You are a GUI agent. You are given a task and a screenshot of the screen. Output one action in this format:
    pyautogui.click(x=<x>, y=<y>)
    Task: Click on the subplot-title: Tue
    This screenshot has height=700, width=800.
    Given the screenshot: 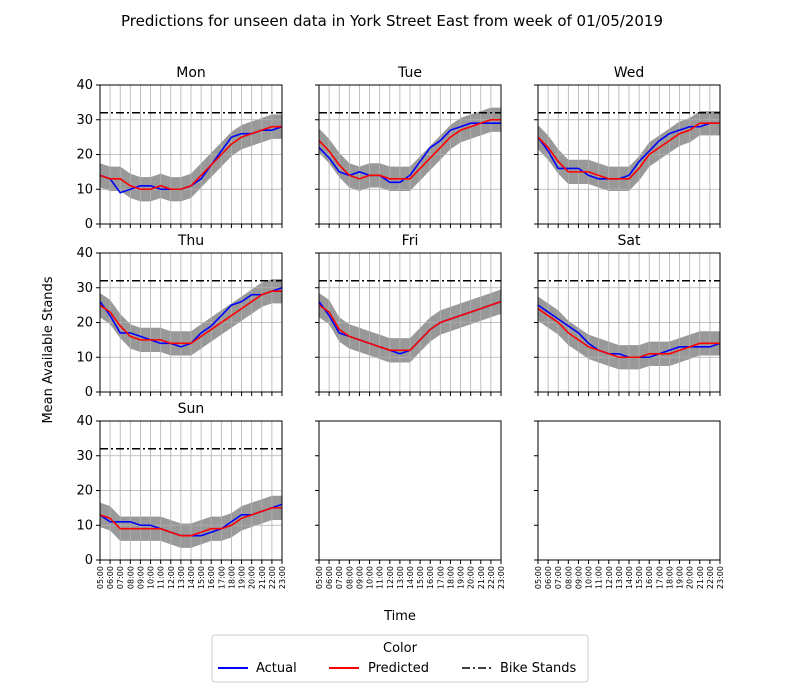 What is the action you would take?
    pyautogui.click(x=409, y=73)
    